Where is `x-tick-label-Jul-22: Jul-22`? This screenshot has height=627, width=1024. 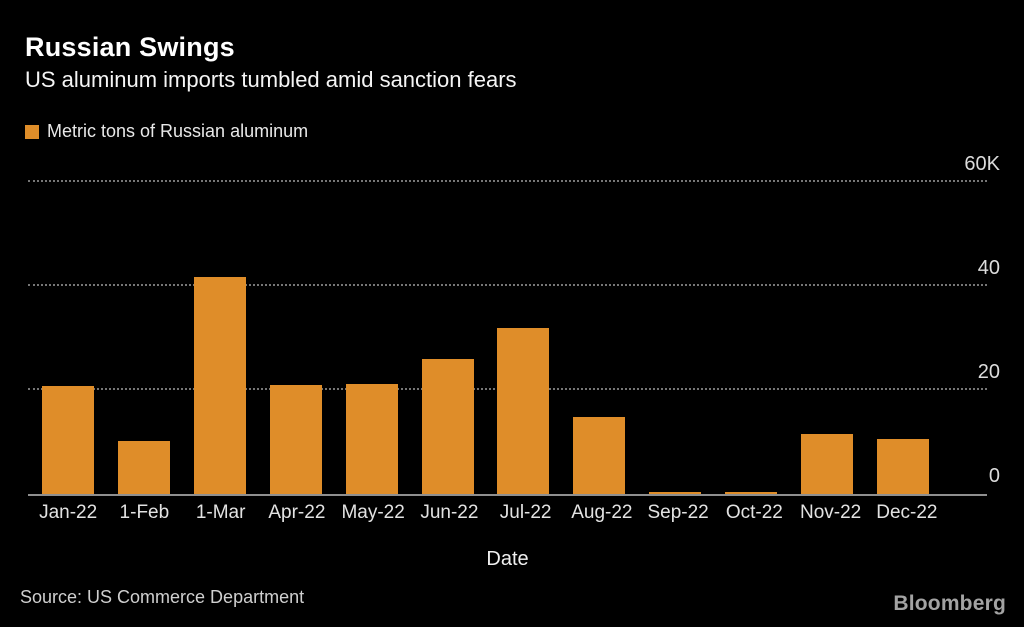 x-tick-label-Jul-22: Jul-22 is located at coordinates (525, 512).